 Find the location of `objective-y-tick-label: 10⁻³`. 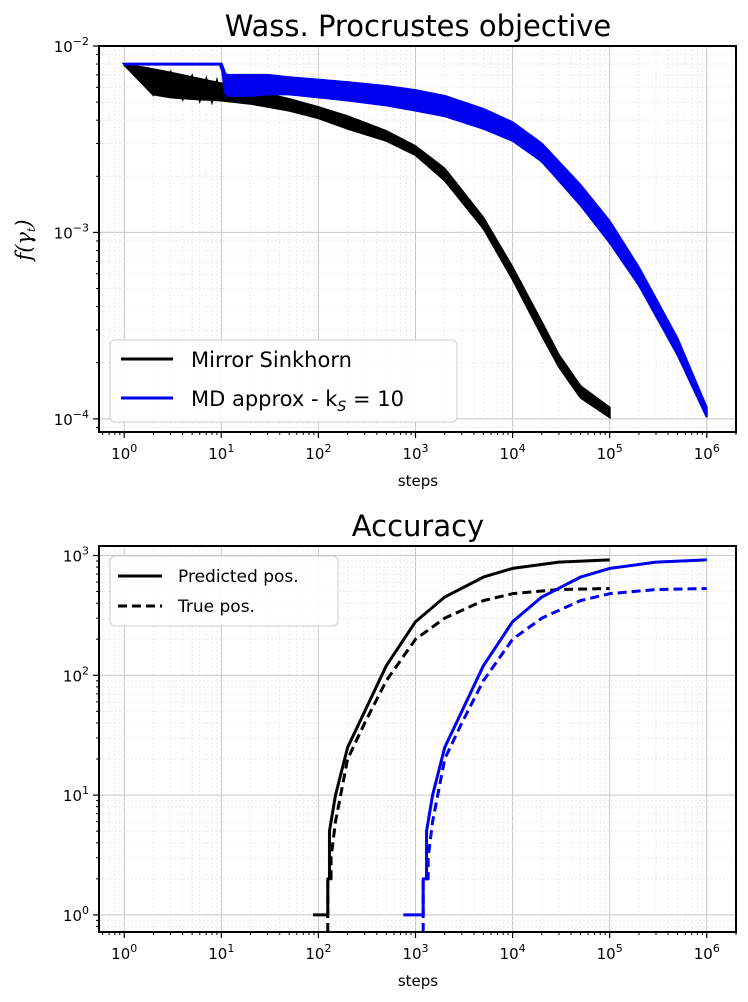

objective-y-tick-label: 10⁻³ is located at coordinates (71, 231).